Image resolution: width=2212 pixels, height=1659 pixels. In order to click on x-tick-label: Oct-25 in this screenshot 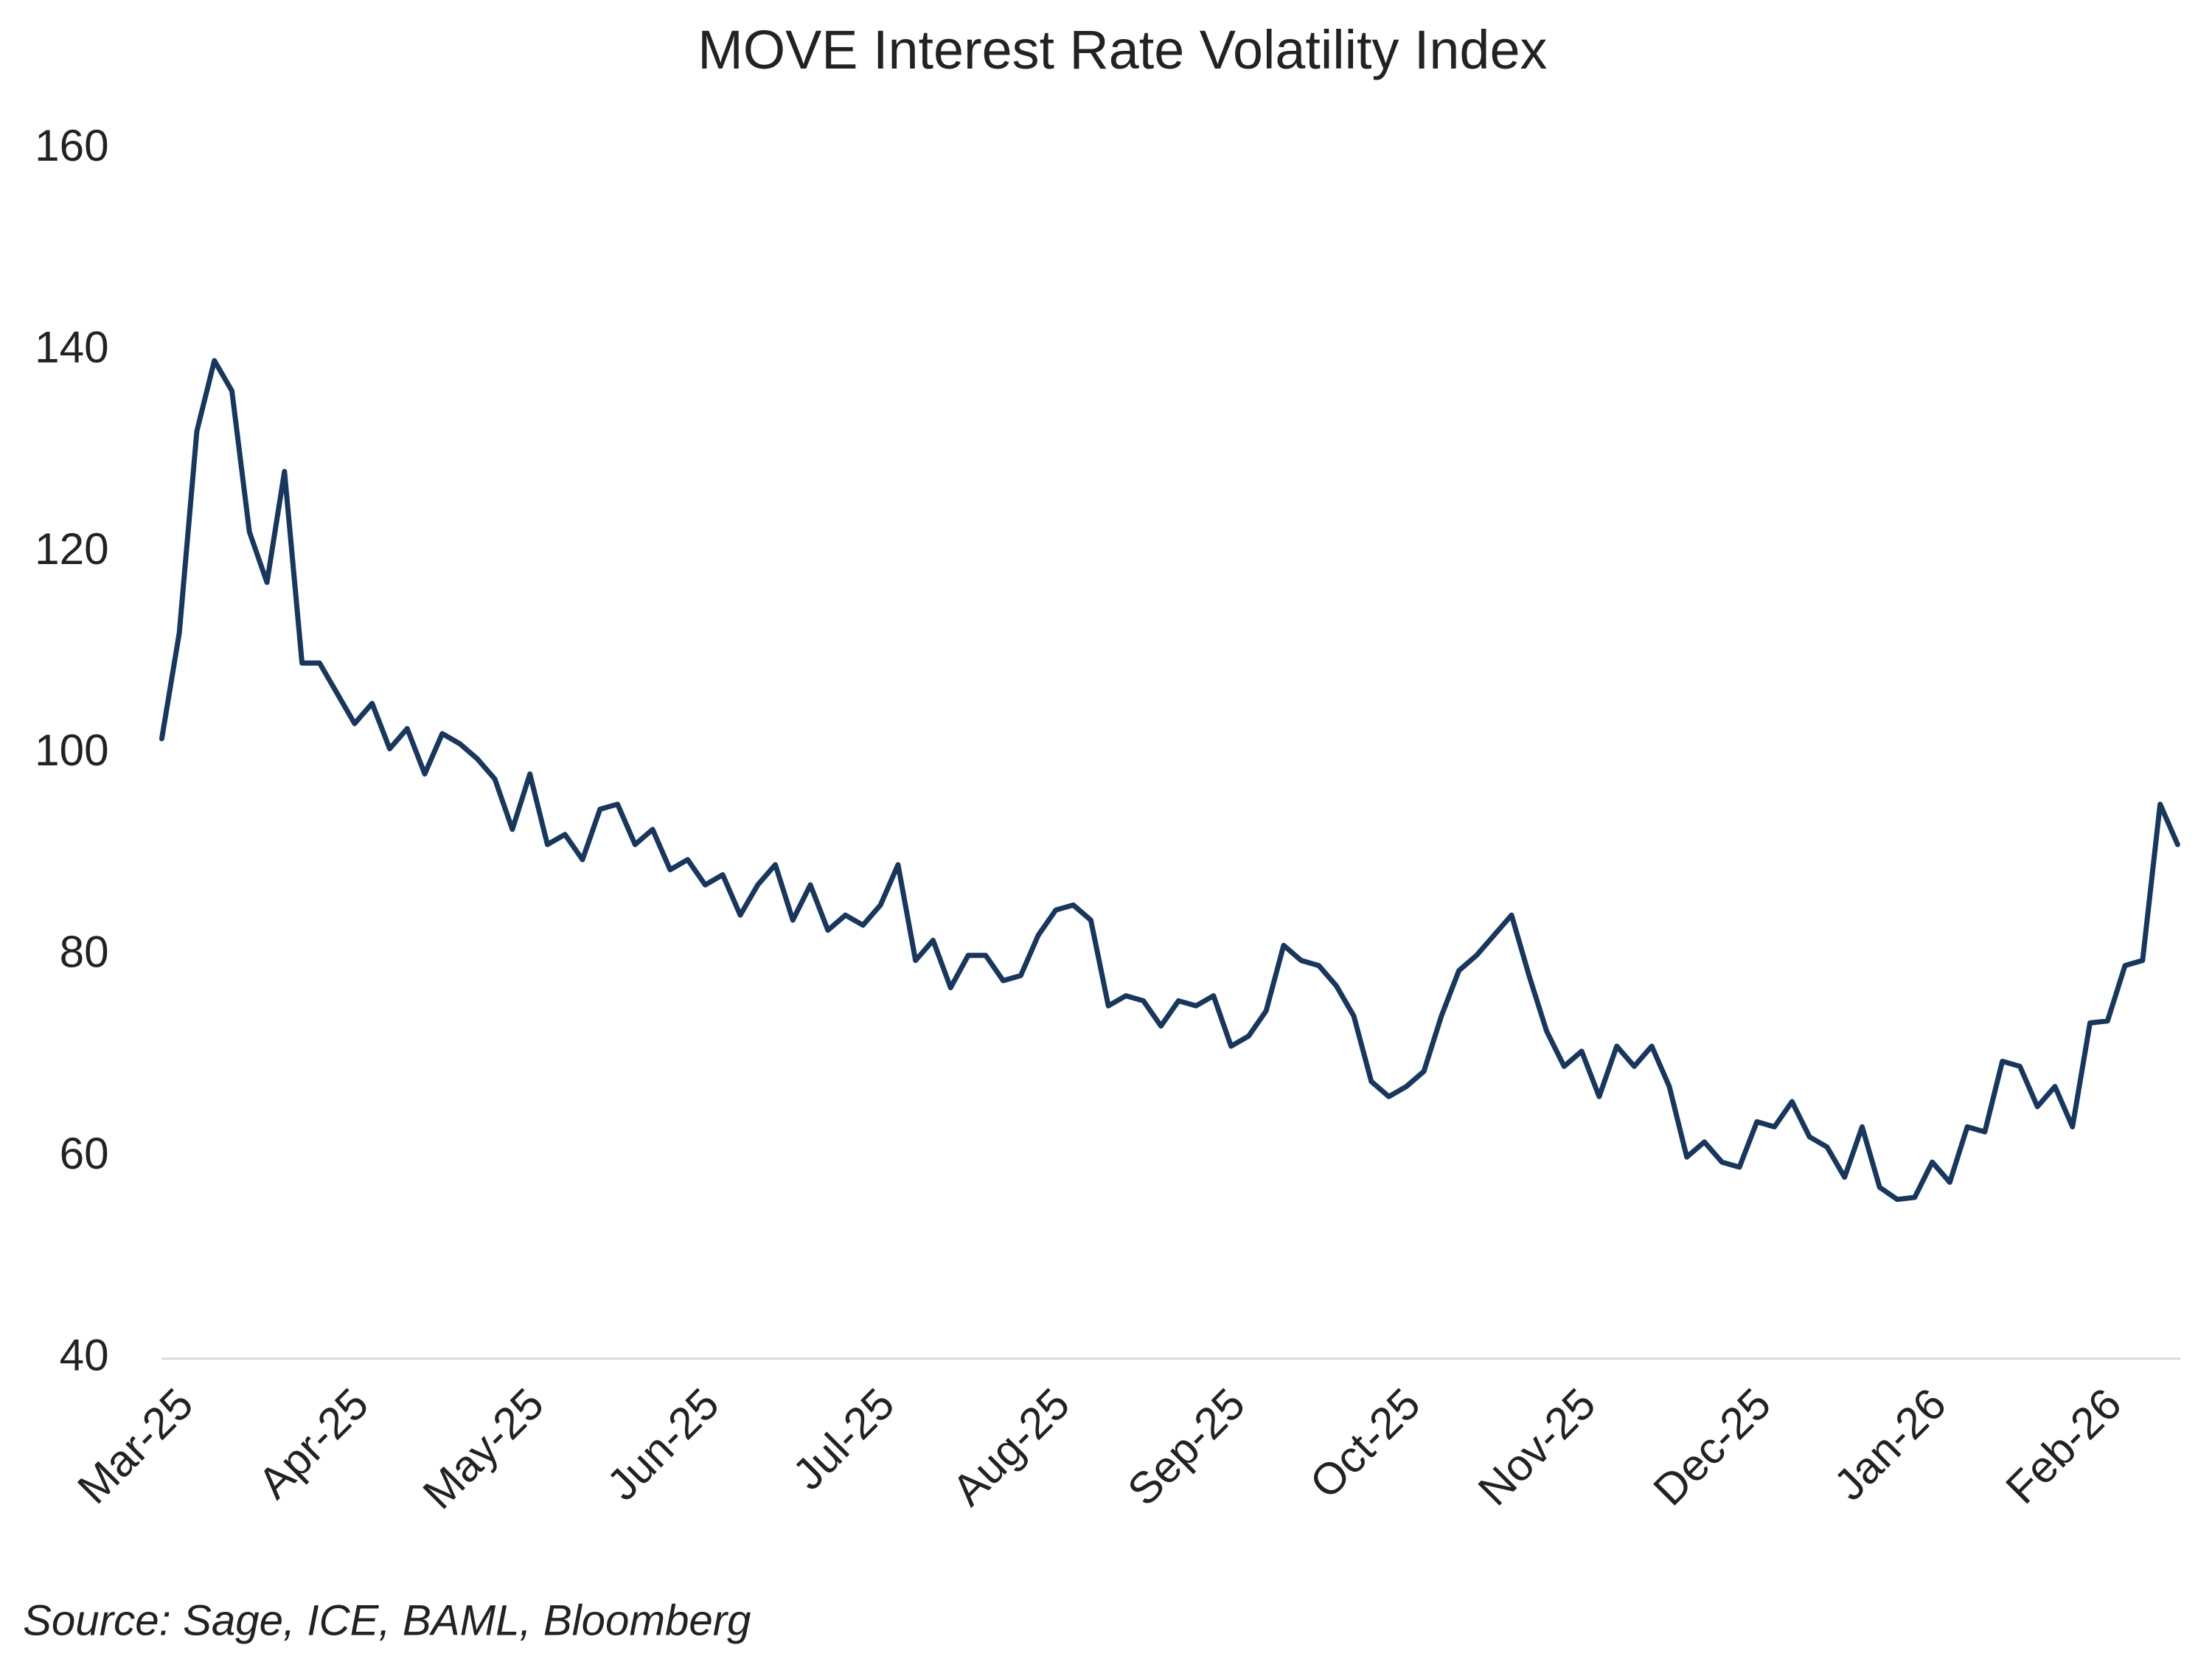, I will do `click(1365, 1443)`.